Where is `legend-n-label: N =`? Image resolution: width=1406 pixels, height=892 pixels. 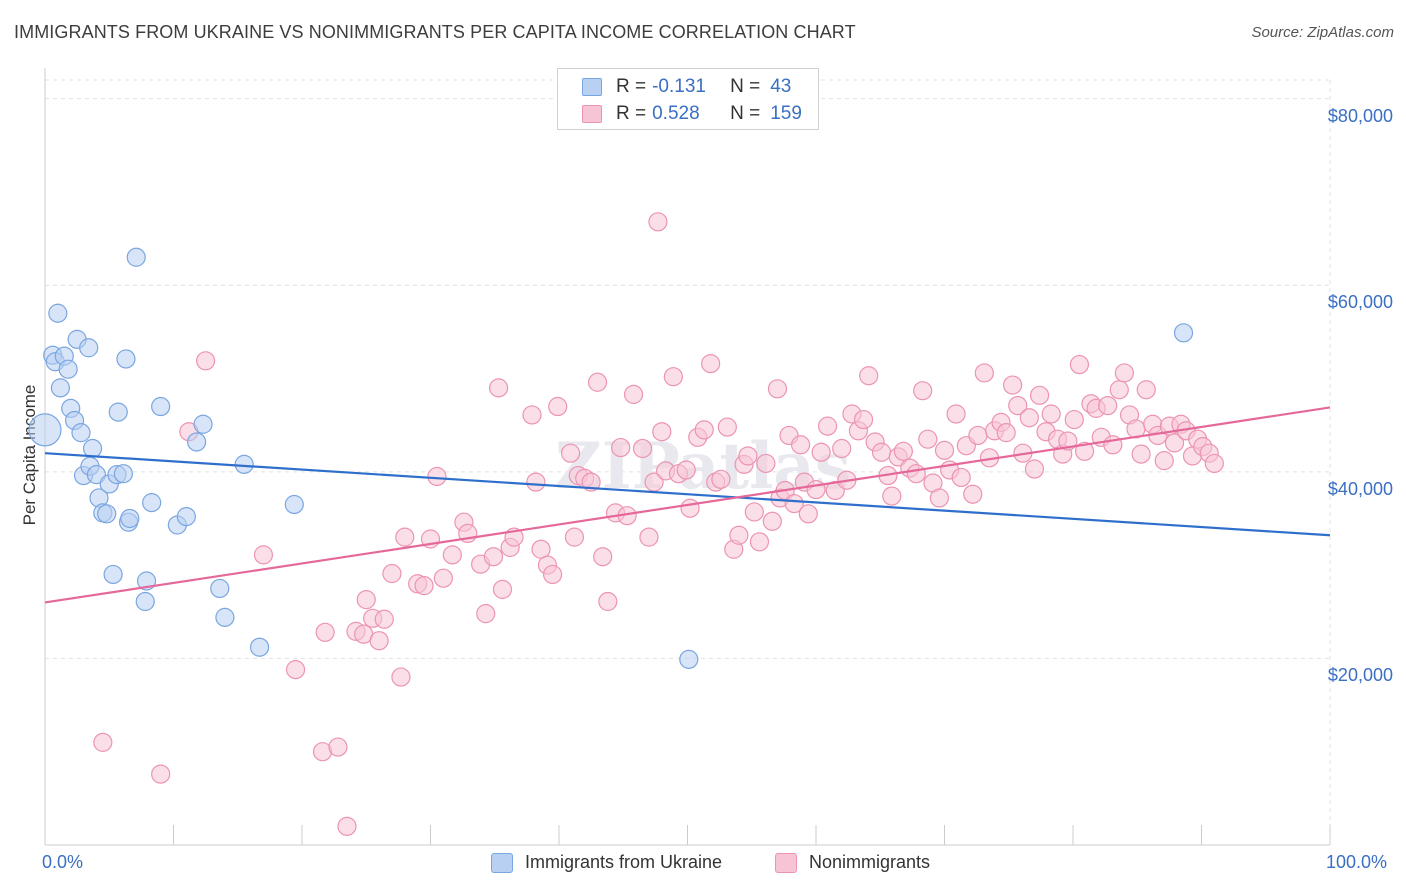
legend-n-label: N = is located at coordinates (745, 86).